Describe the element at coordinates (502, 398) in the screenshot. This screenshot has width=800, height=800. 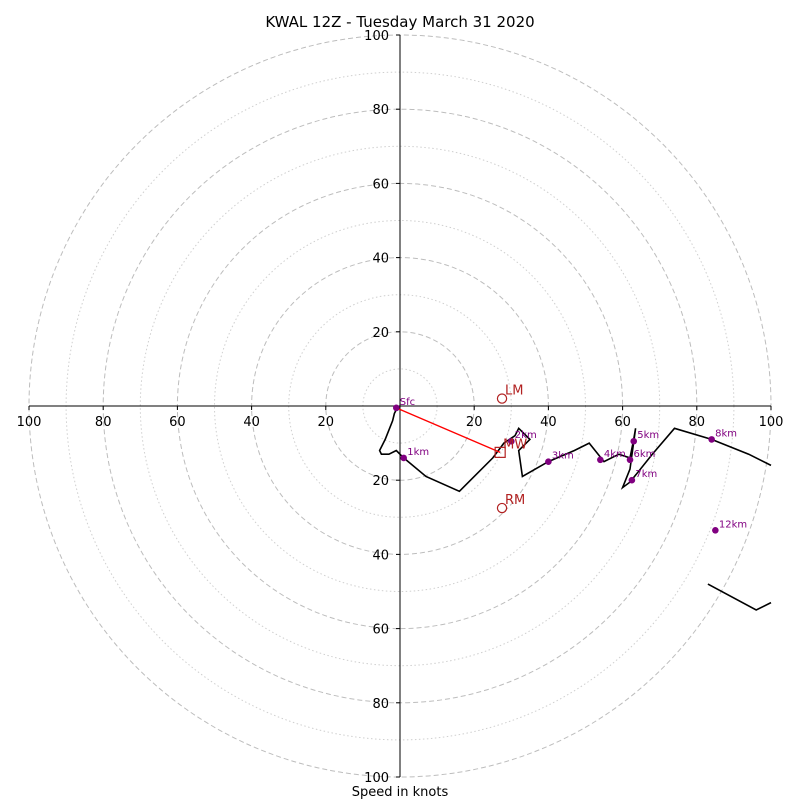
I see `motion-marker-LM` at that location.